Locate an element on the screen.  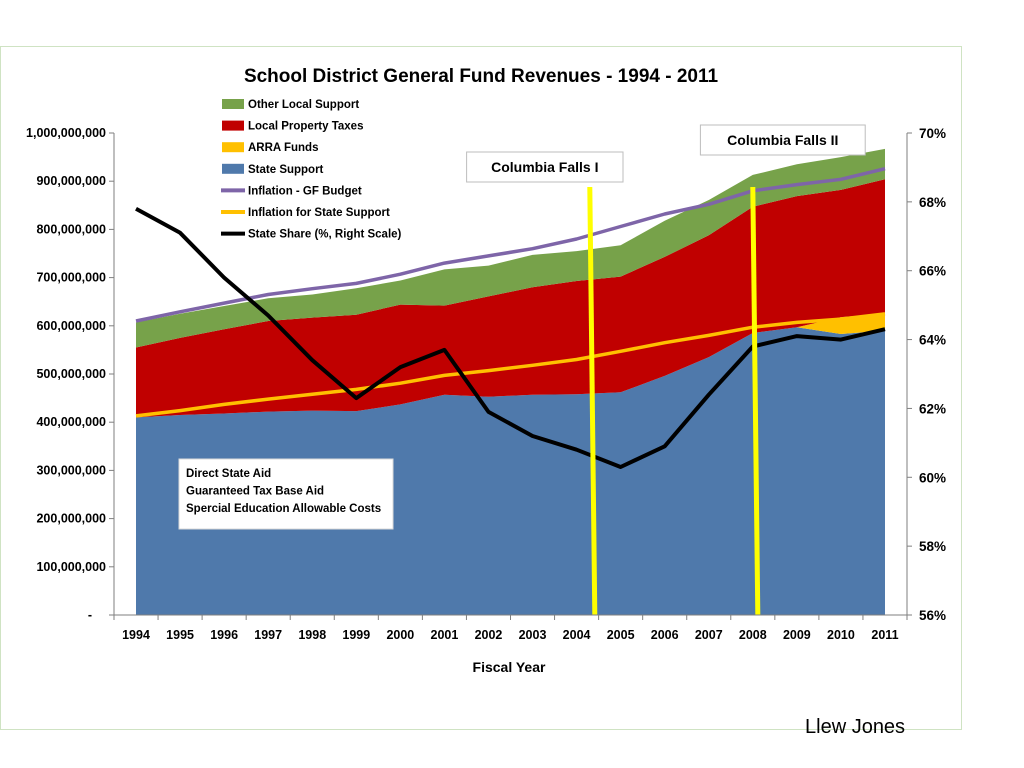
y2-tick-label: 60% is located at coordinates (932, 477).